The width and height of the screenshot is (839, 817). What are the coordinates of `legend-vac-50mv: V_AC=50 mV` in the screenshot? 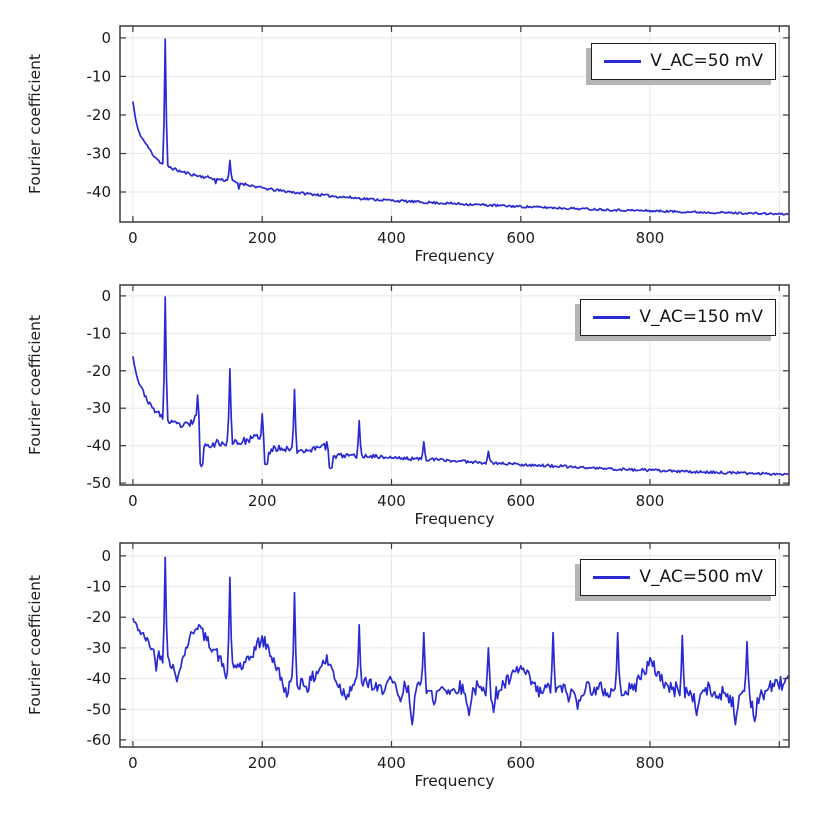 It's located at (683, 61).